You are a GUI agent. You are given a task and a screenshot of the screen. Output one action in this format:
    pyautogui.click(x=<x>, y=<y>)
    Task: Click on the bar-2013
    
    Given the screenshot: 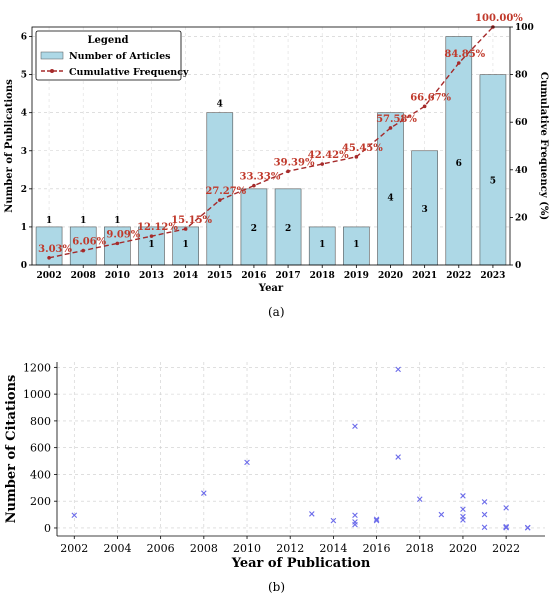 What is the action you would take?
    pyautogui.click(x=151, y=246)
    